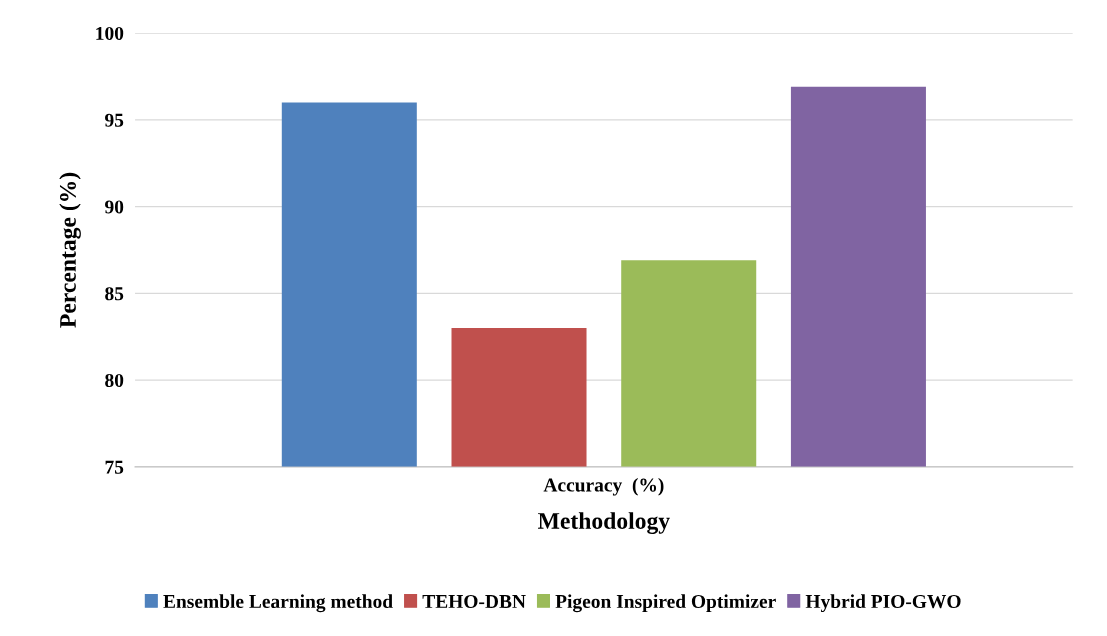  Describe the element at coordinates (114, 294) in the screenshot. I see `y-tick-label: 85` at that location.